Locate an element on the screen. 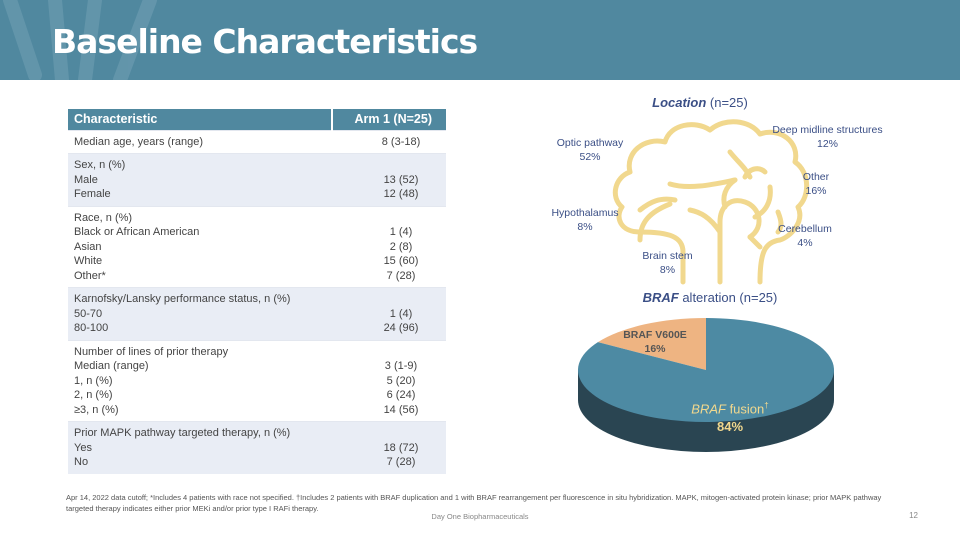 The width and height of the screenshot is (960, 540). cell-line: 13 (52) is located at coordinates (401, 179).